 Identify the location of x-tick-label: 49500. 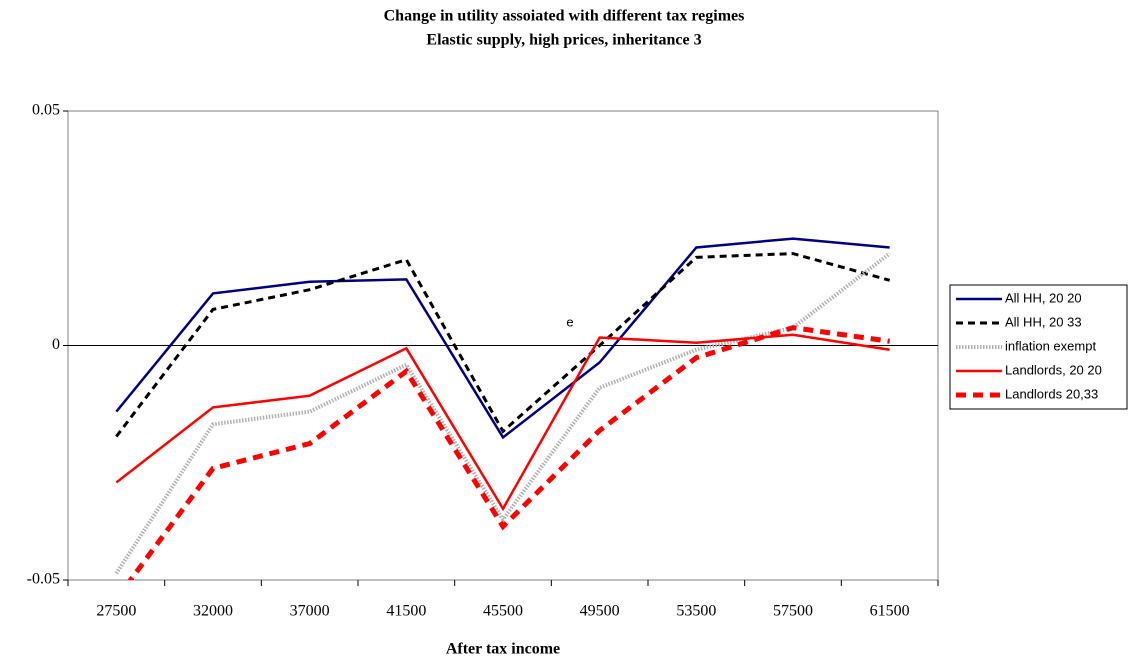
(600, 611).